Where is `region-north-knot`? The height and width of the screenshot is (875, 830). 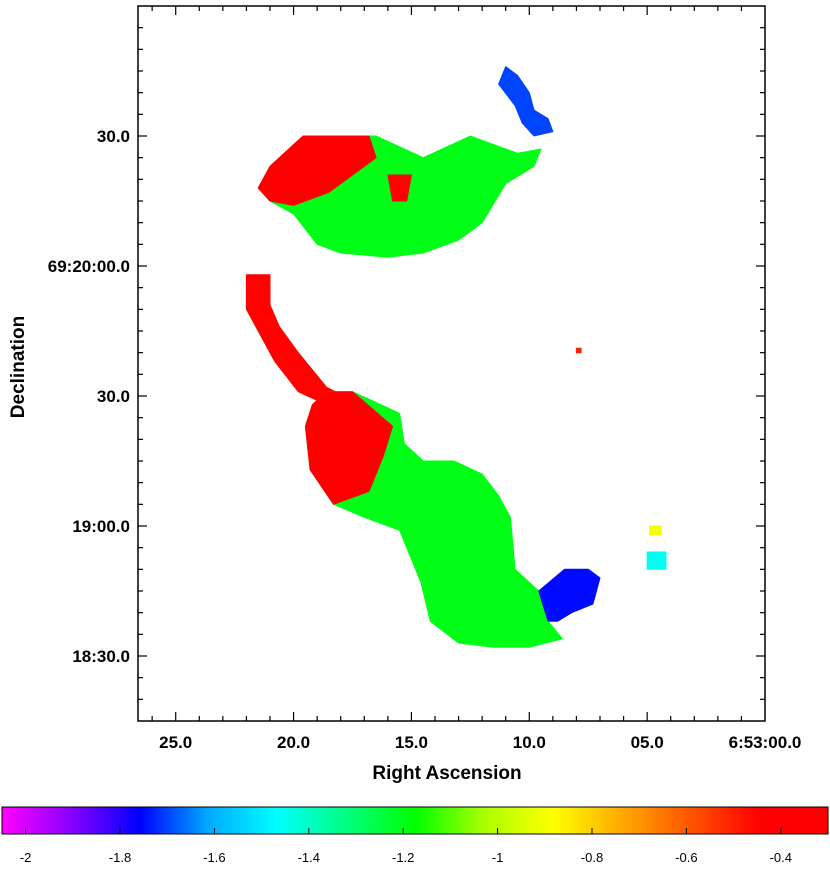 region-north-knot is located at coordinates (399, 188).